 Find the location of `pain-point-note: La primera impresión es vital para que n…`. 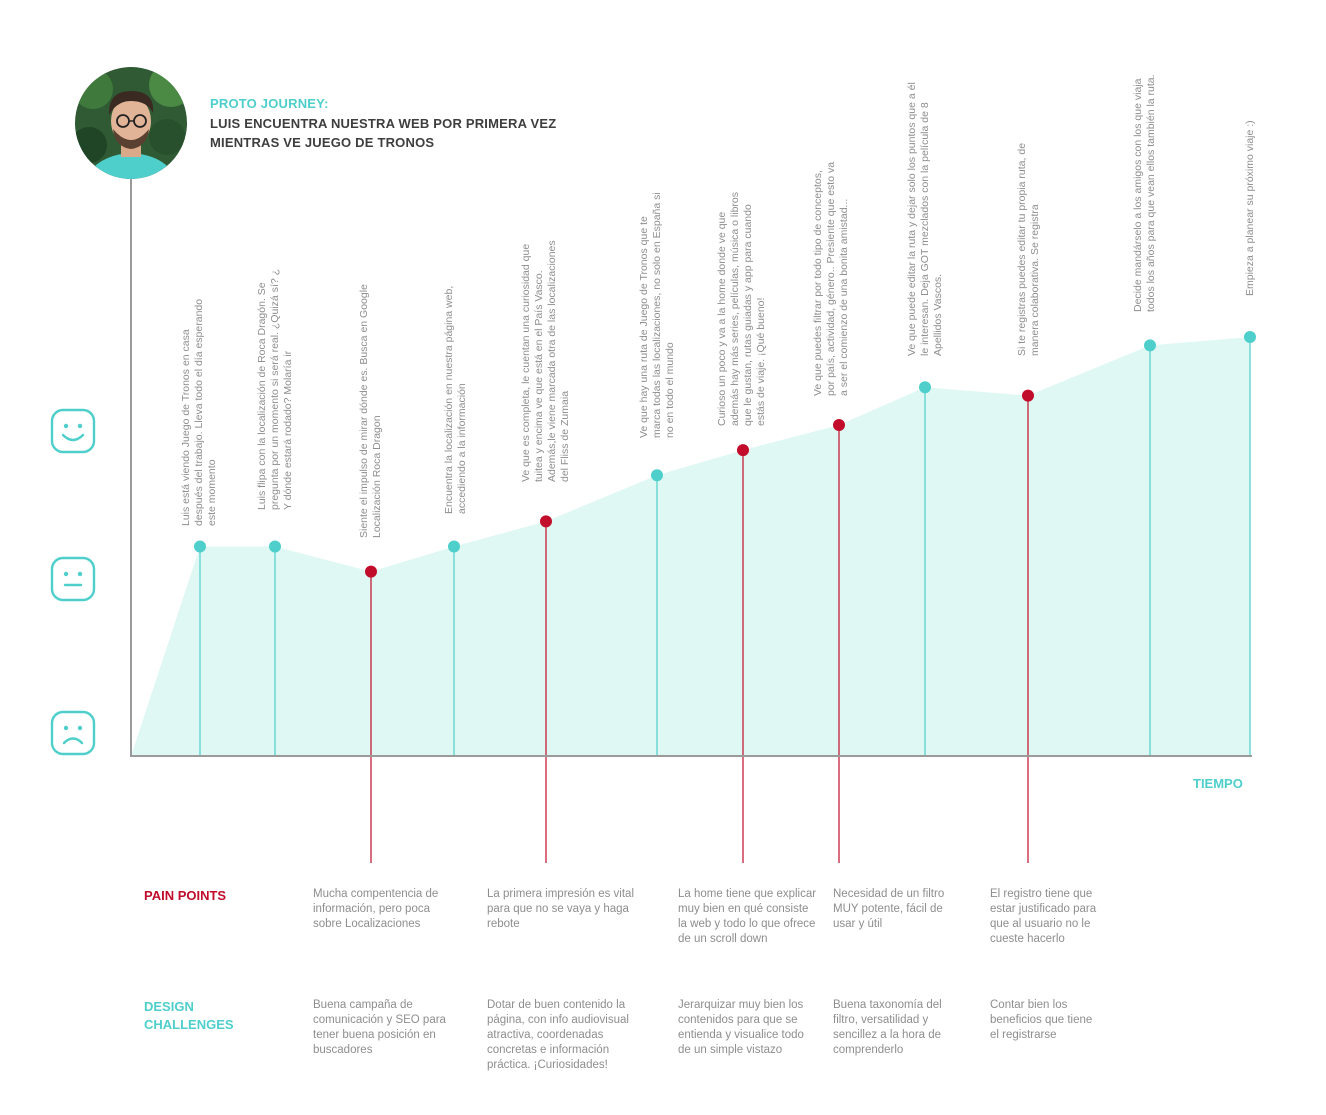

pain-point-note: La primera impresión es vital para que n… is located at coordinates (561, 909).